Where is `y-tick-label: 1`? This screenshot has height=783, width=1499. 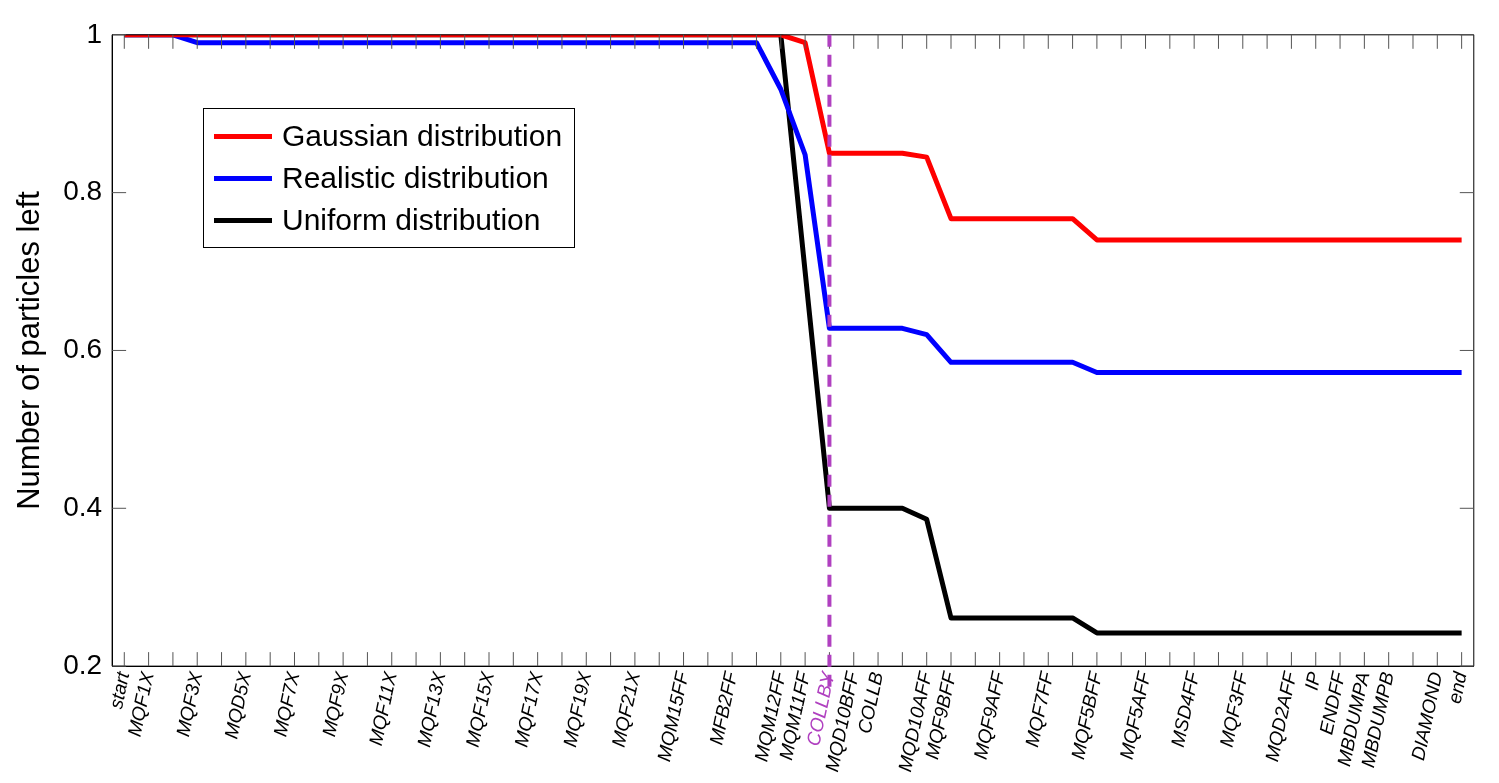 y-tick-label: 1 is located at coordinates (94, 33).